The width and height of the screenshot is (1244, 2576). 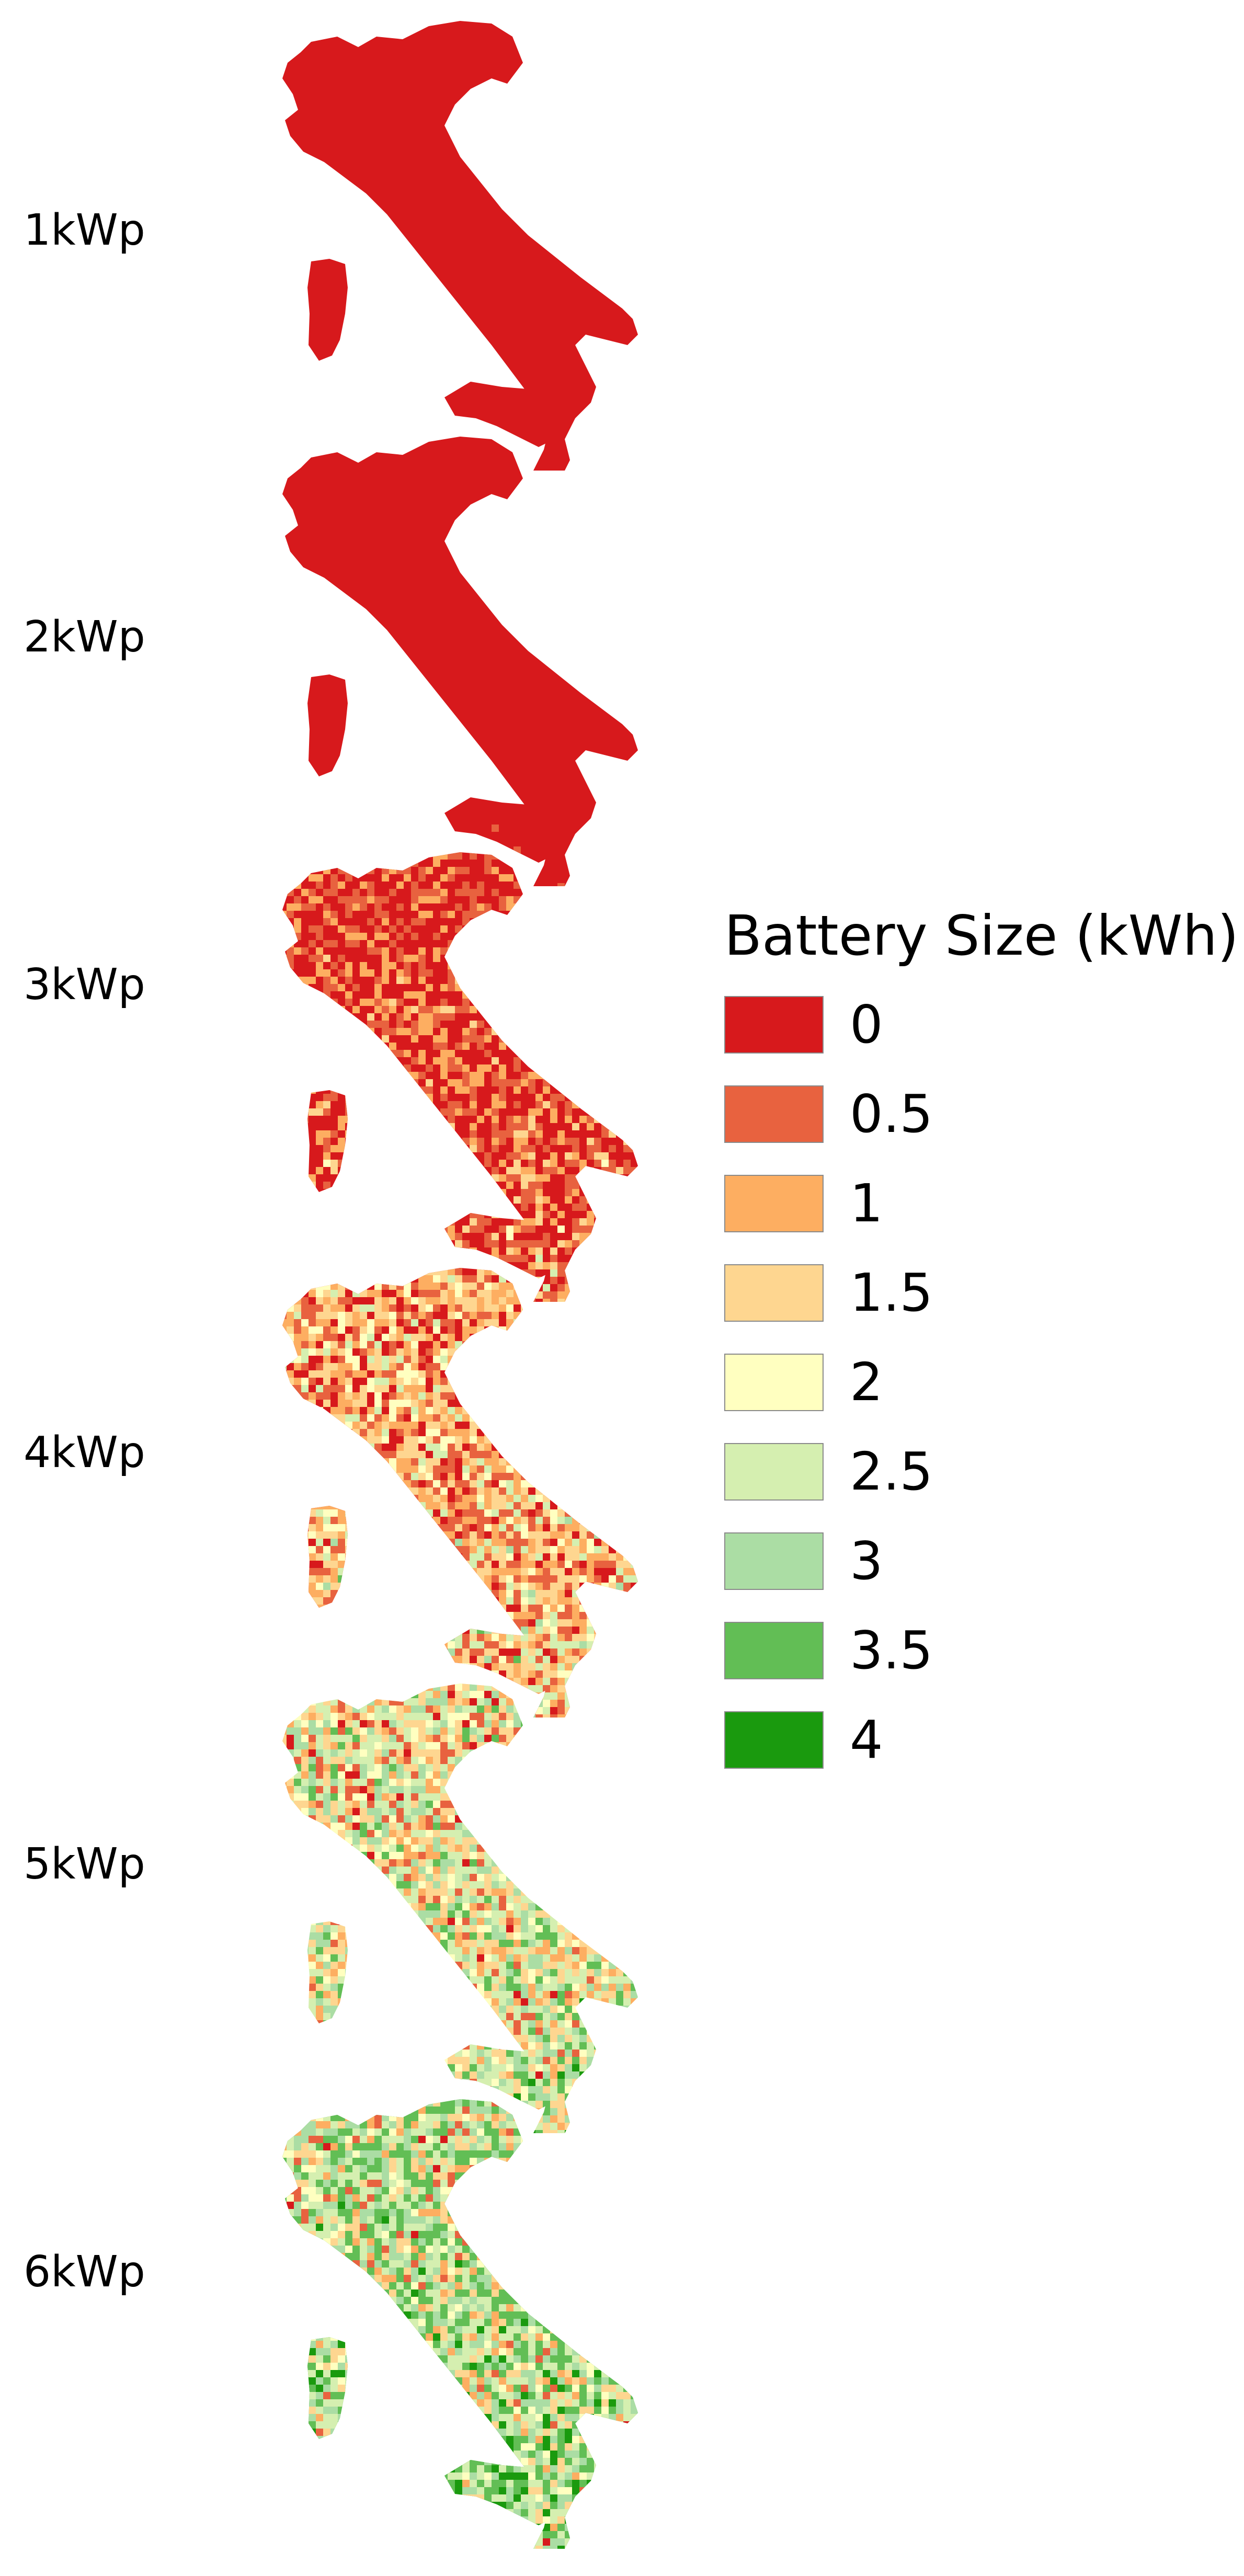 I want to click on legend-value: 2.5, so click(x=892, y=1471).